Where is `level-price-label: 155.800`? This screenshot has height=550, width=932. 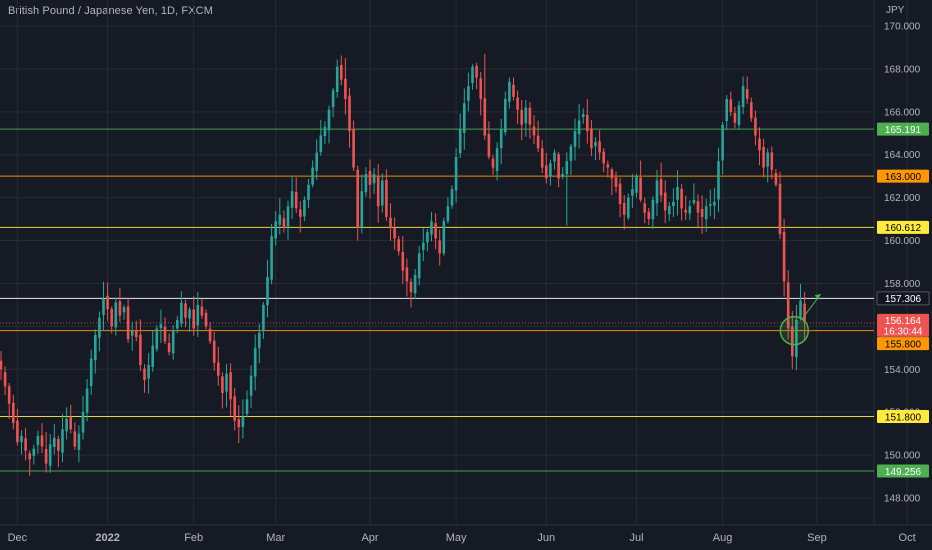 level-price-label: 155.800 is located at coordinates (903, 344).